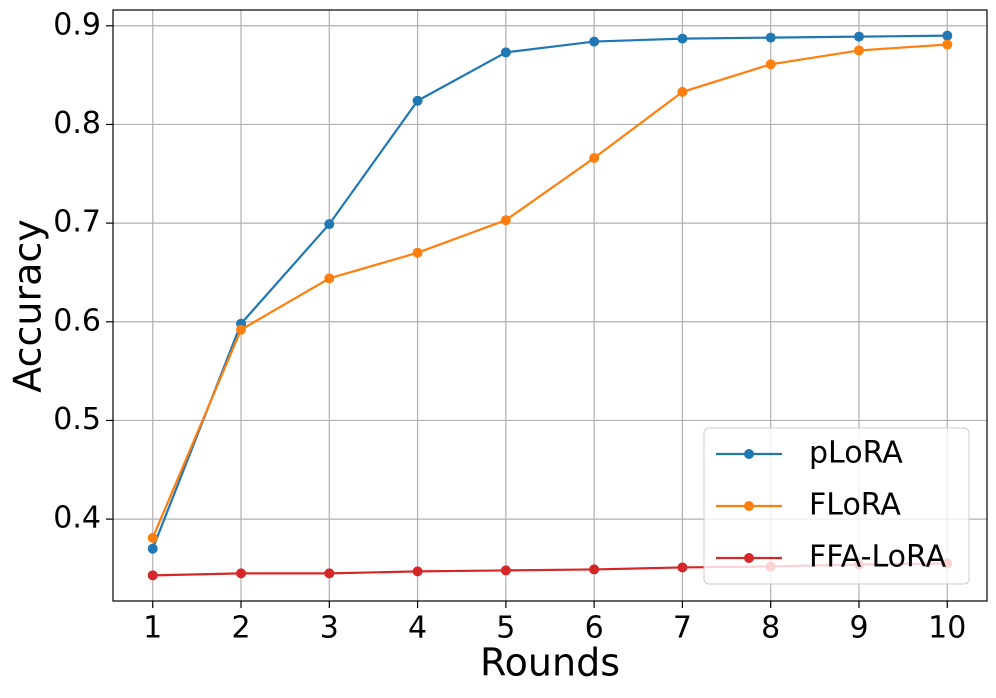 The image size is (996, 698). Describe the element at coordinates (77, 222) in the screenshot. I see `y-tick-label: 0.7` at that location.